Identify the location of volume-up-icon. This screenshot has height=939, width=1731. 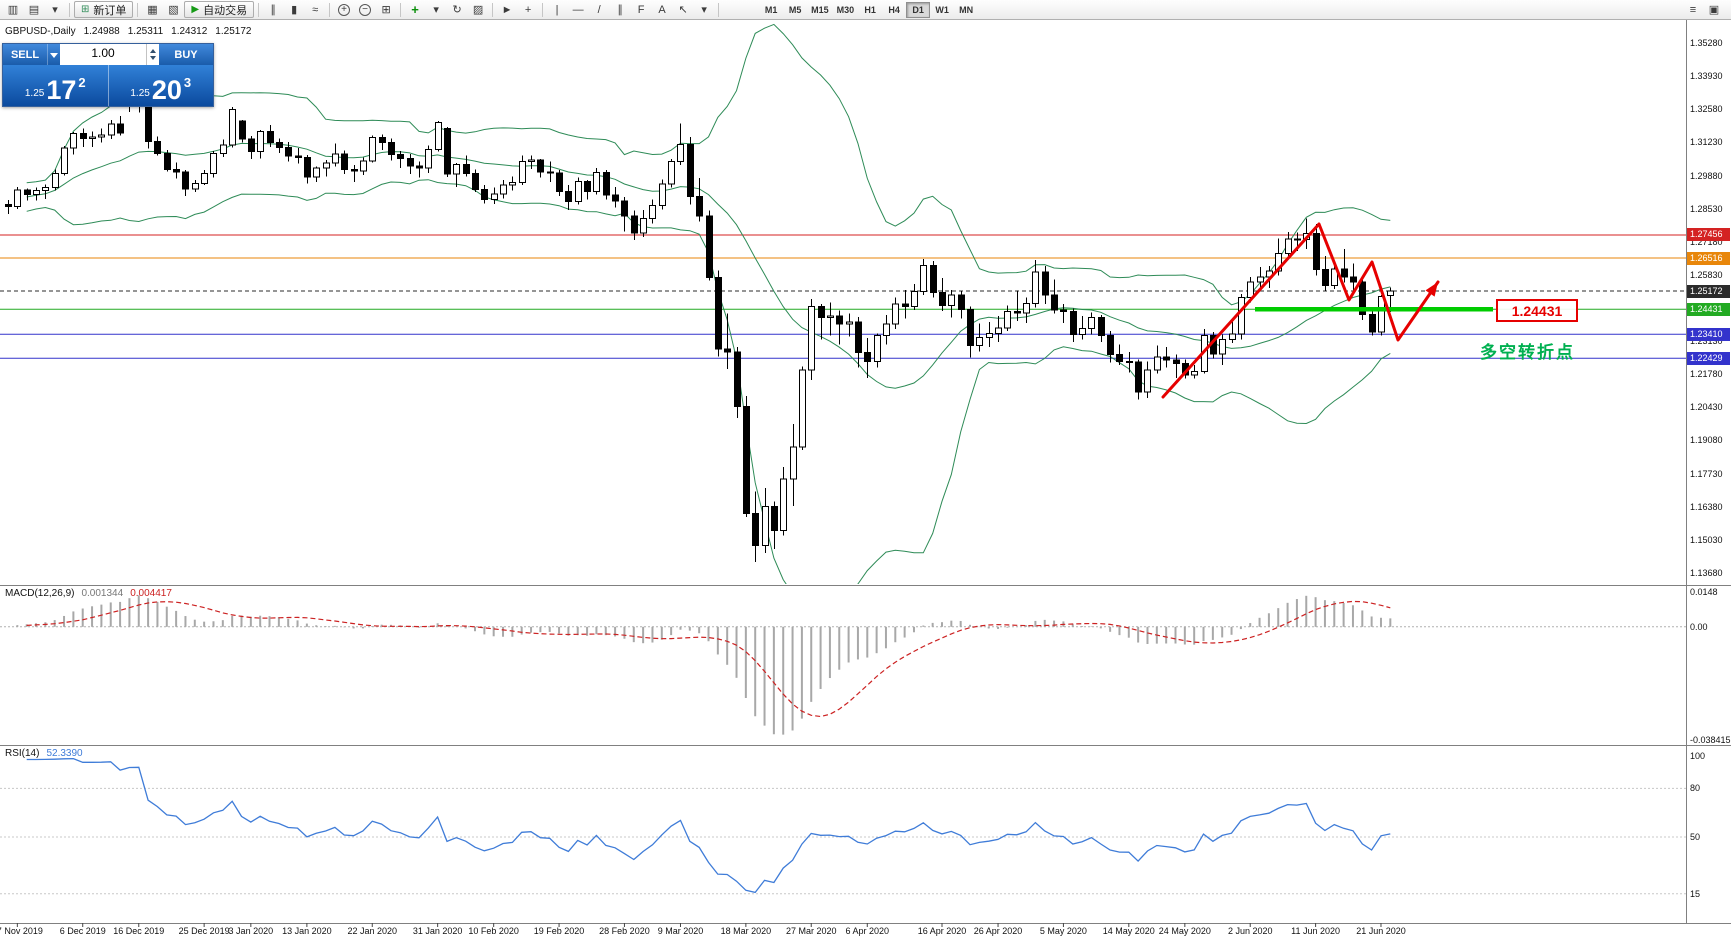
(153, 49).